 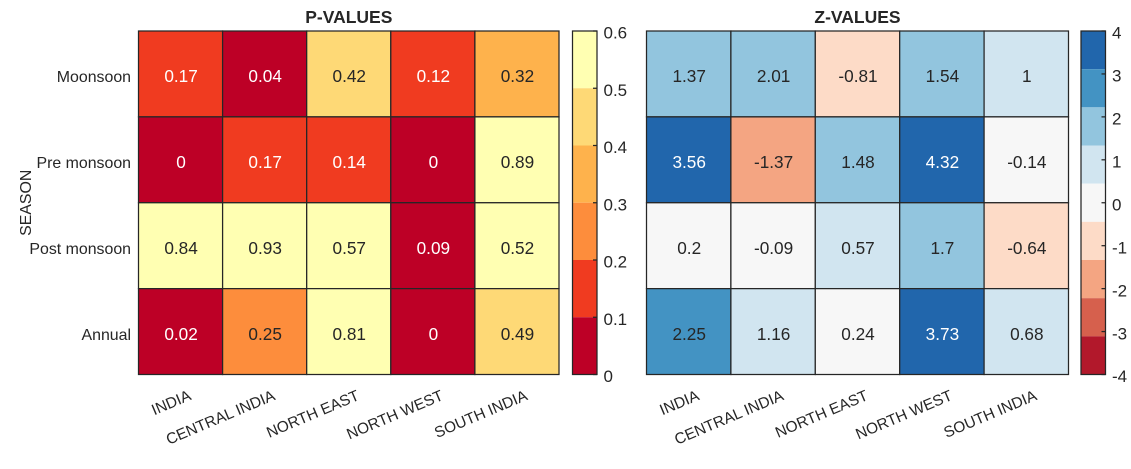 What do you see at coordinates (94, 77) in the screenshot?
I see `svg-text: Moonsoon` at bounding box center [94, 77].